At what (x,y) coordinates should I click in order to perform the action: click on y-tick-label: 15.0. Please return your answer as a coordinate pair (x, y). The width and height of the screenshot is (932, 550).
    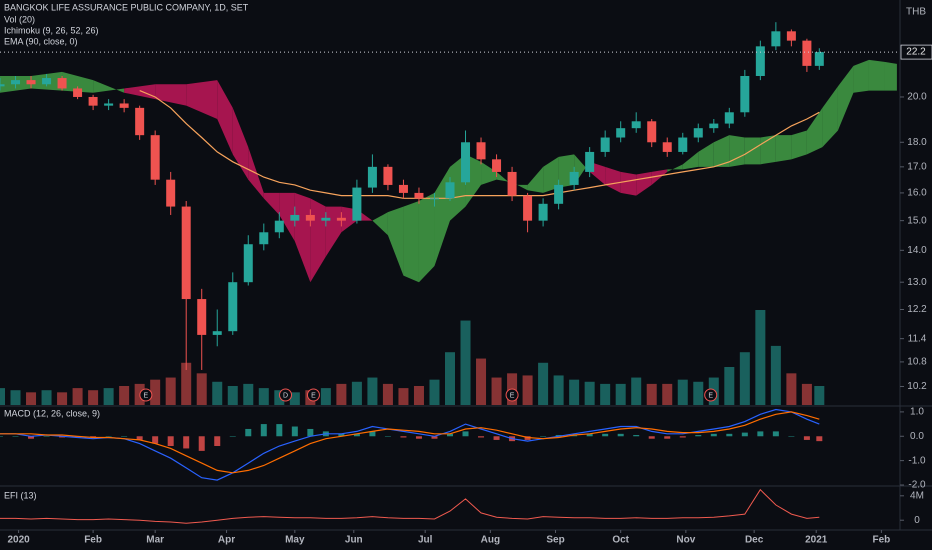
    Looking at the image, I should click on (917, 220).